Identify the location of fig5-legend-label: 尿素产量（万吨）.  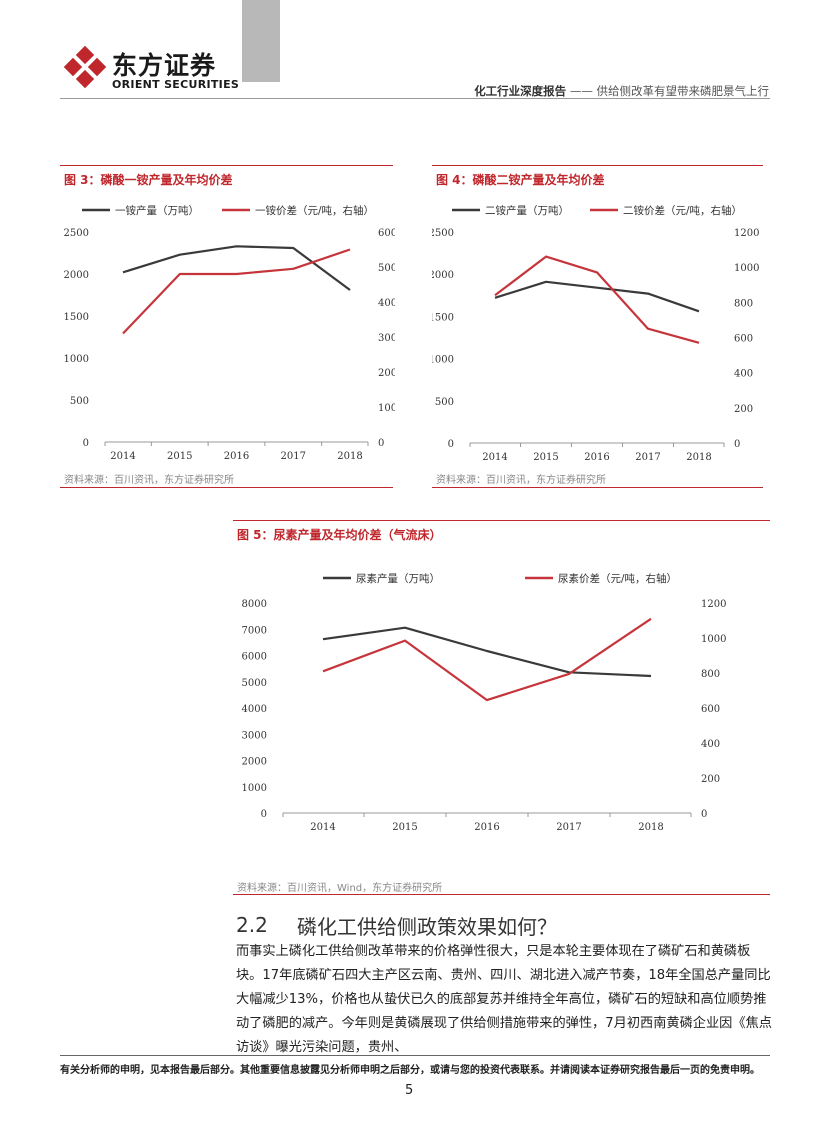
(398, 578).